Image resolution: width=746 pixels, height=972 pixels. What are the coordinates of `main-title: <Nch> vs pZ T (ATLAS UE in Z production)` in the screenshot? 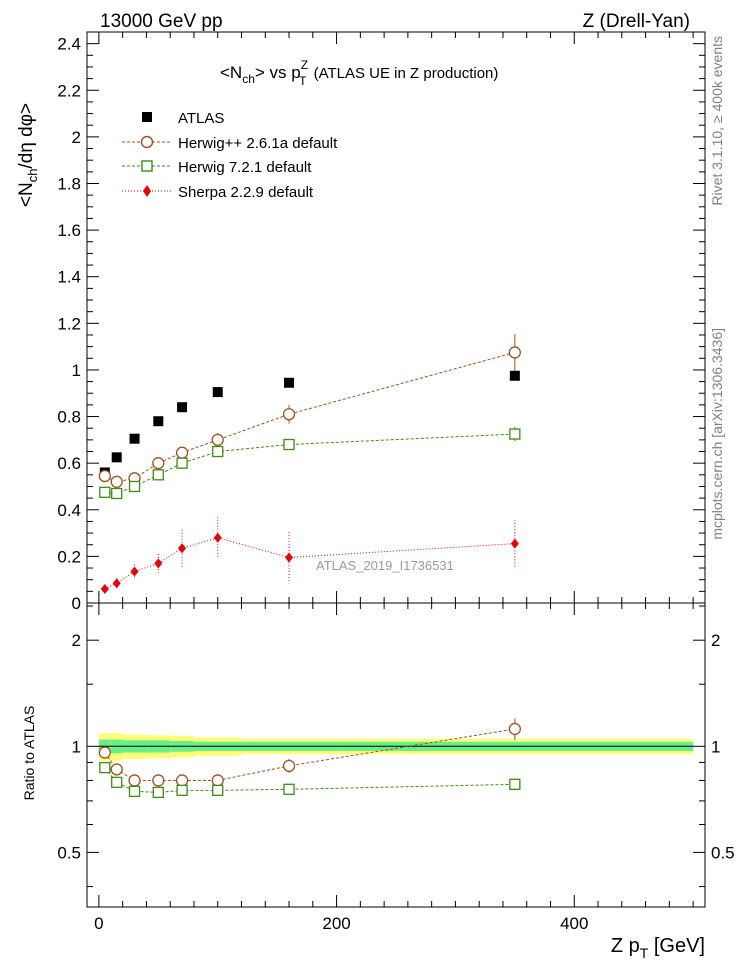 It's located at (359, 73).